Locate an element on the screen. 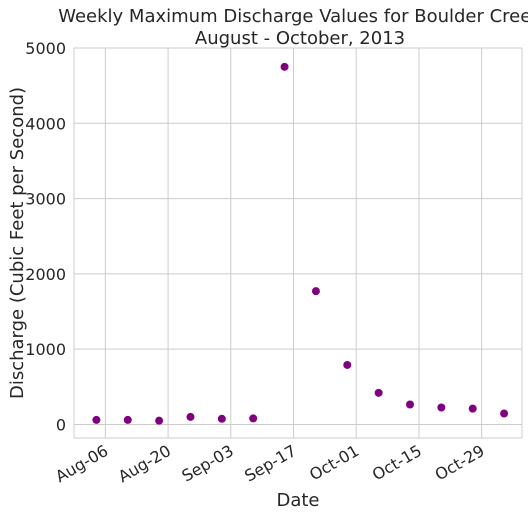 The image size is (528, 517). x-tick-label: Sep-17 is located at coordinates (270, 463).